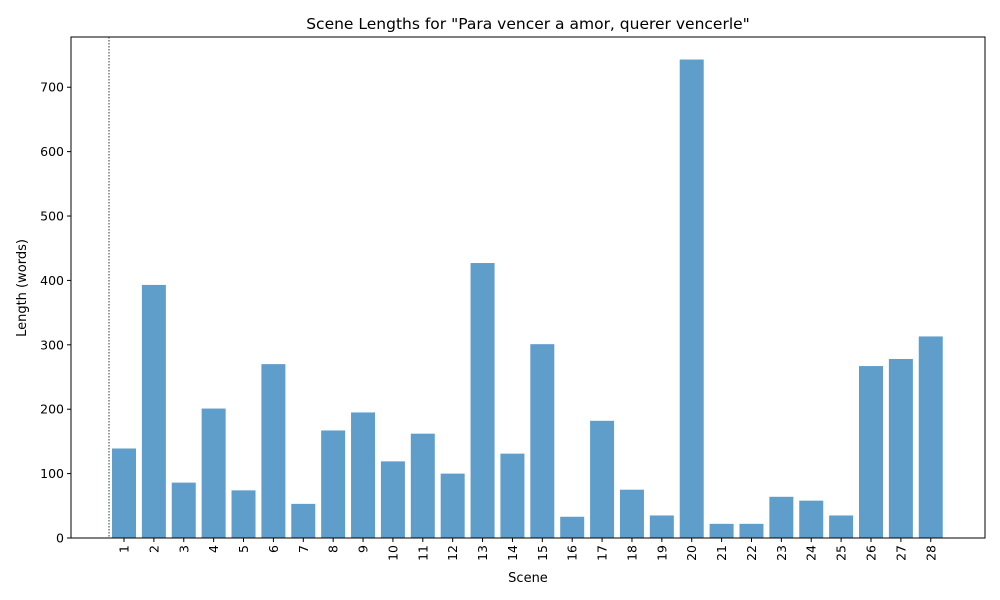  What do you see at coordinates (55, 313) in the screenshot?
I see `y-axis: 0 100 200 300 400 500 600 700` at bounding box center [55, 313].